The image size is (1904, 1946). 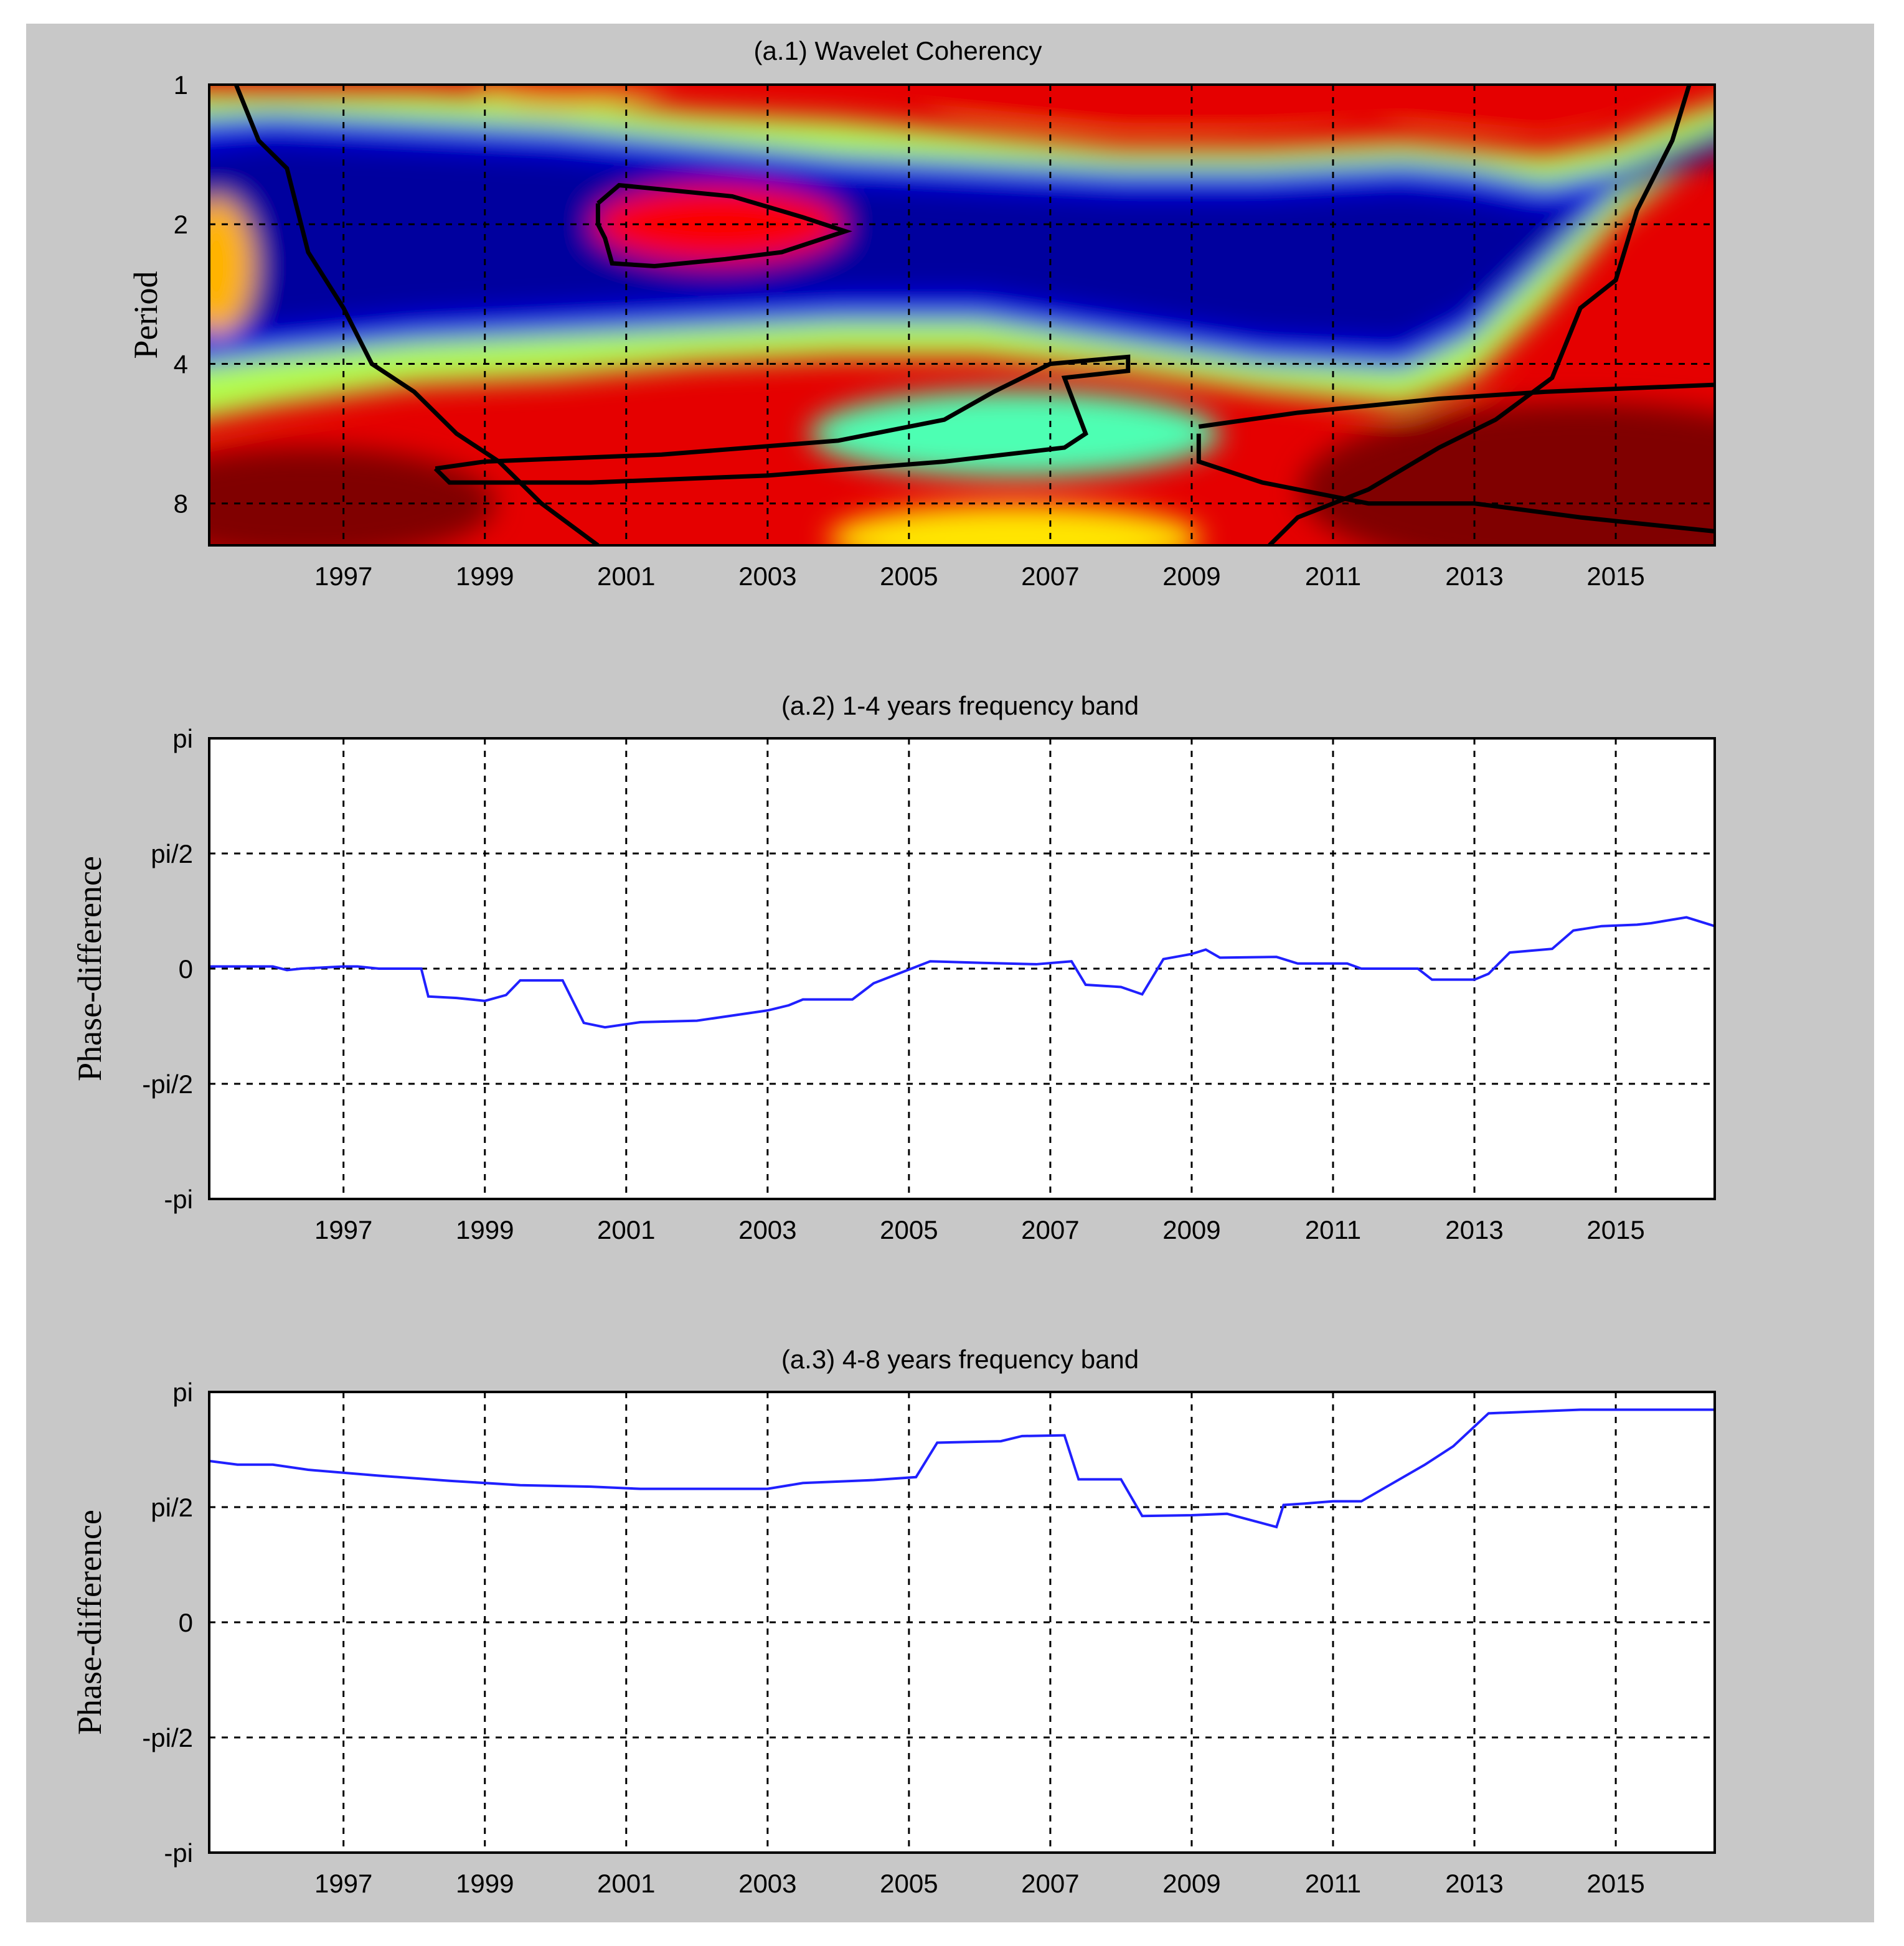 What do you see at coordinates (1488, 102) in the screenshot?
I see `heatmap-top-red-2013` at bounding box center [1488, 102].